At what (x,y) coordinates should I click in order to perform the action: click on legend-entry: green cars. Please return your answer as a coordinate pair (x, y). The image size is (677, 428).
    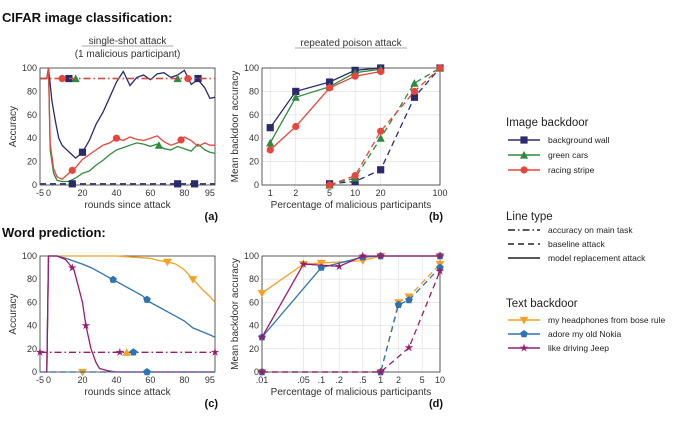
    Looking at the image, I should click on (568, 155).